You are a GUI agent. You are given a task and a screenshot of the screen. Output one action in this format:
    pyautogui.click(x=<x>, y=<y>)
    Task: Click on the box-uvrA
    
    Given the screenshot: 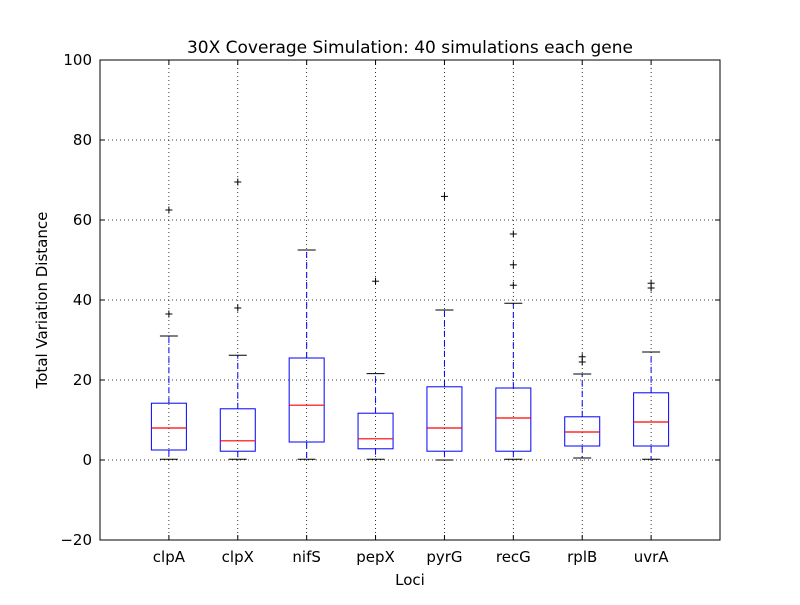 What is the action you would take?
    pyautogui.click(x=651, y=369)
    